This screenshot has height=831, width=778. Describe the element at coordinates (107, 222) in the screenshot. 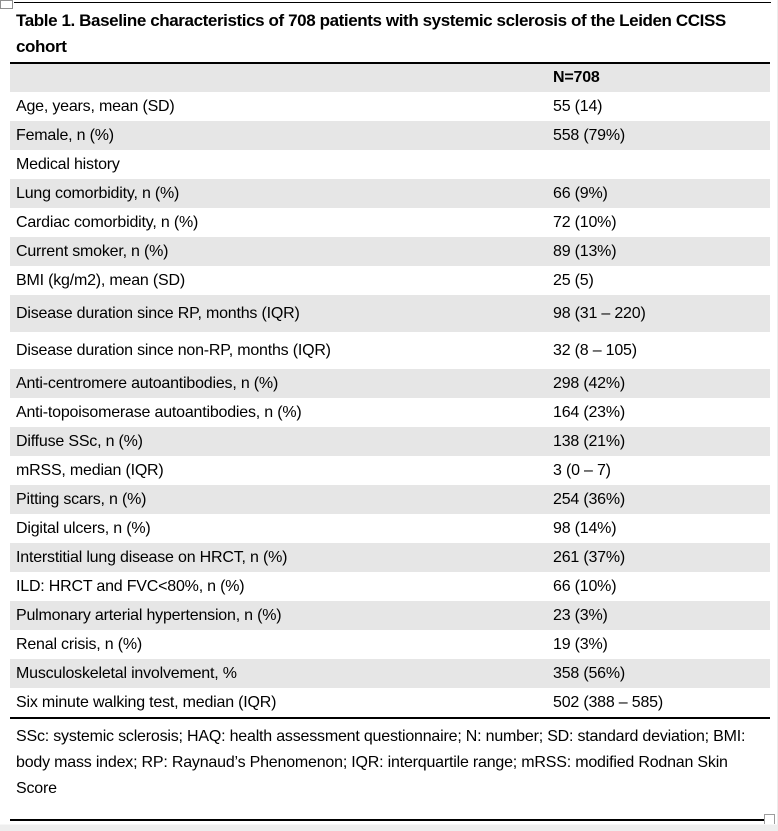

I see `row-label: Cardiac comorbidity, n (%)` at that location.